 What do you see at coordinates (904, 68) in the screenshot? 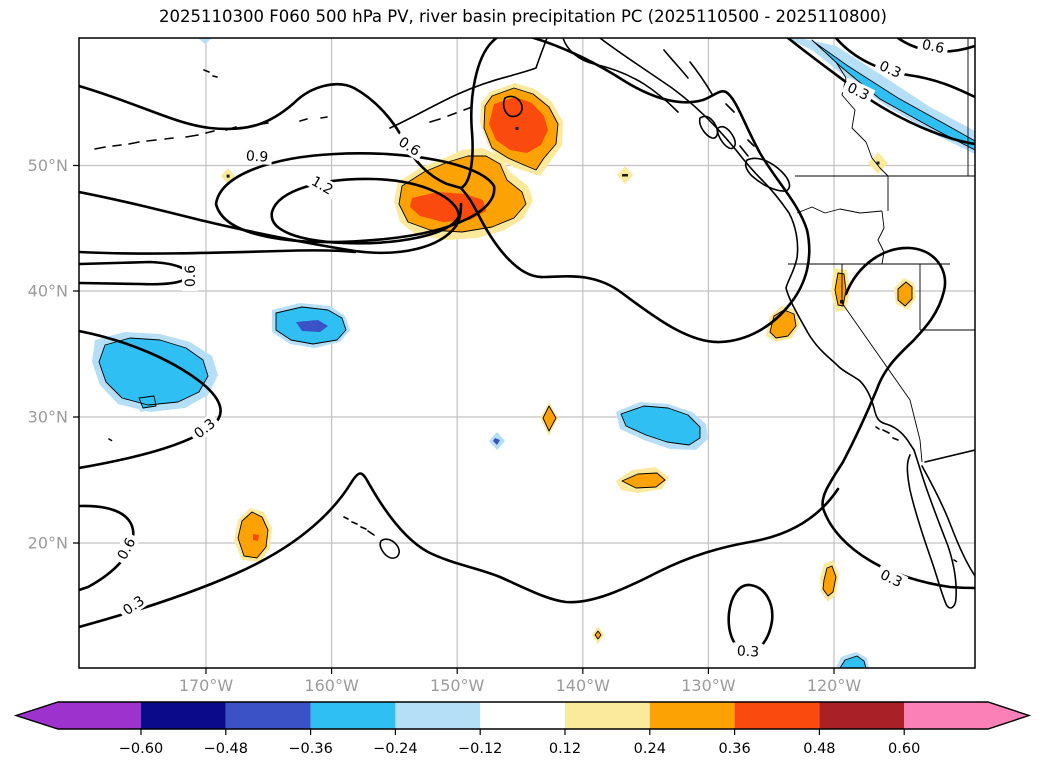
I see `contour-0p3-ne-thin` at bounding box center [904, 68].